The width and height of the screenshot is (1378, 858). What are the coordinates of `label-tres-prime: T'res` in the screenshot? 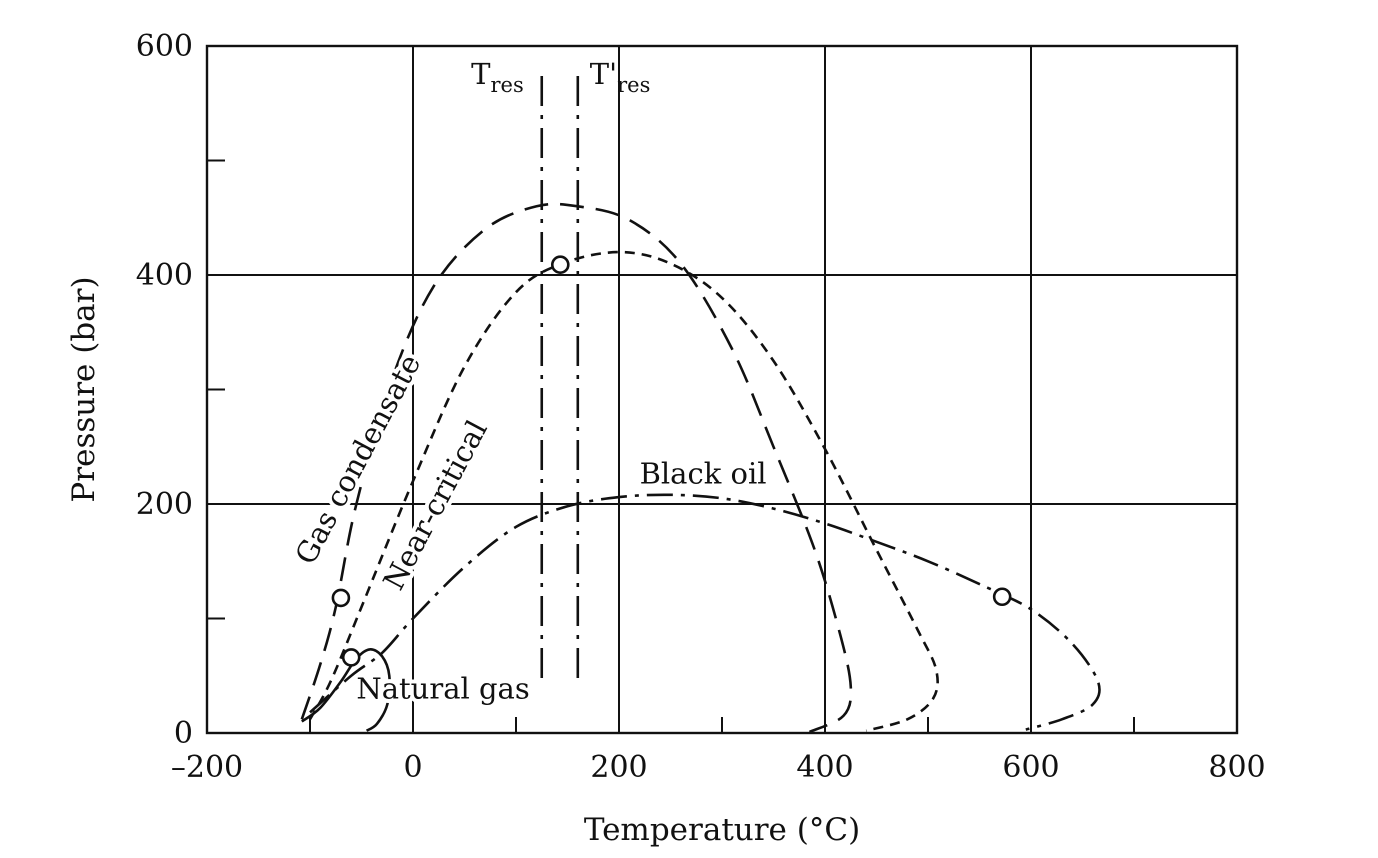 It's located at (620, 77).